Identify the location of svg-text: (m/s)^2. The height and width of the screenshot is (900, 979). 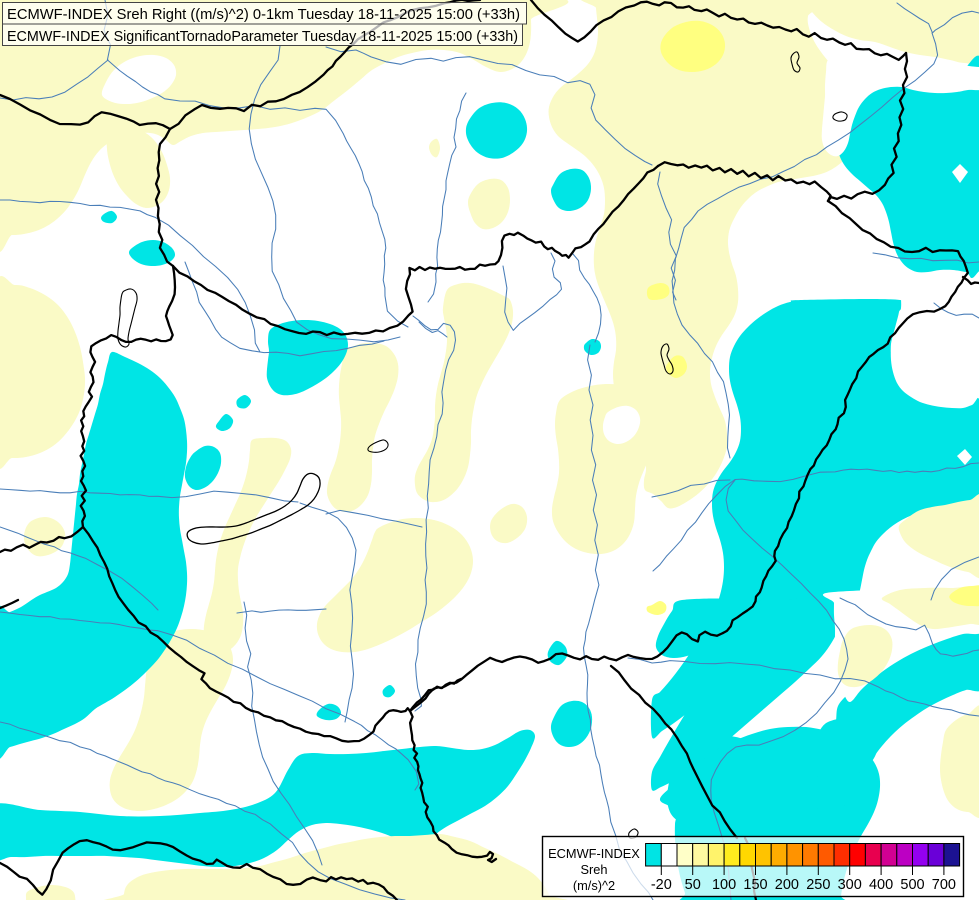
(594, 885).